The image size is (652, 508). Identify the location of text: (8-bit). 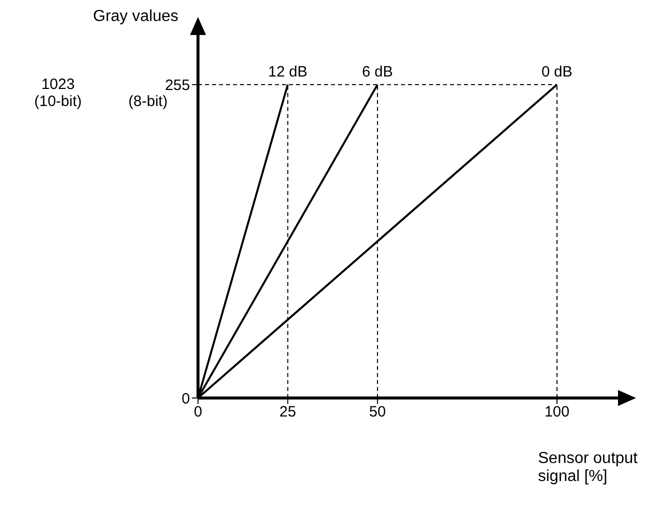
(148, 101).